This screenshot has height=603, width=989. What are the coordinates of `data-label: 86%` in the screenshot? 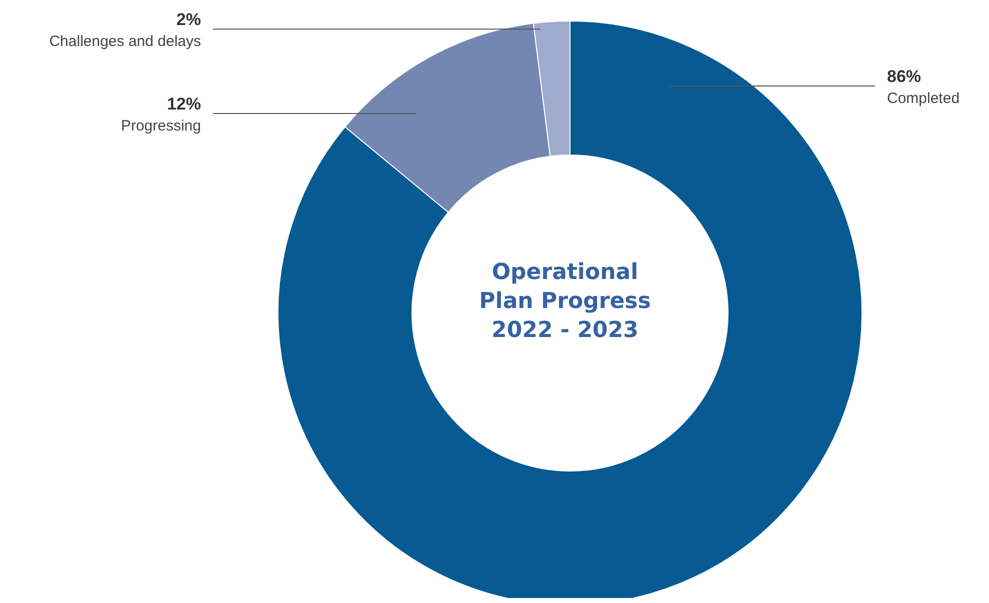 It's located at (904, 76).